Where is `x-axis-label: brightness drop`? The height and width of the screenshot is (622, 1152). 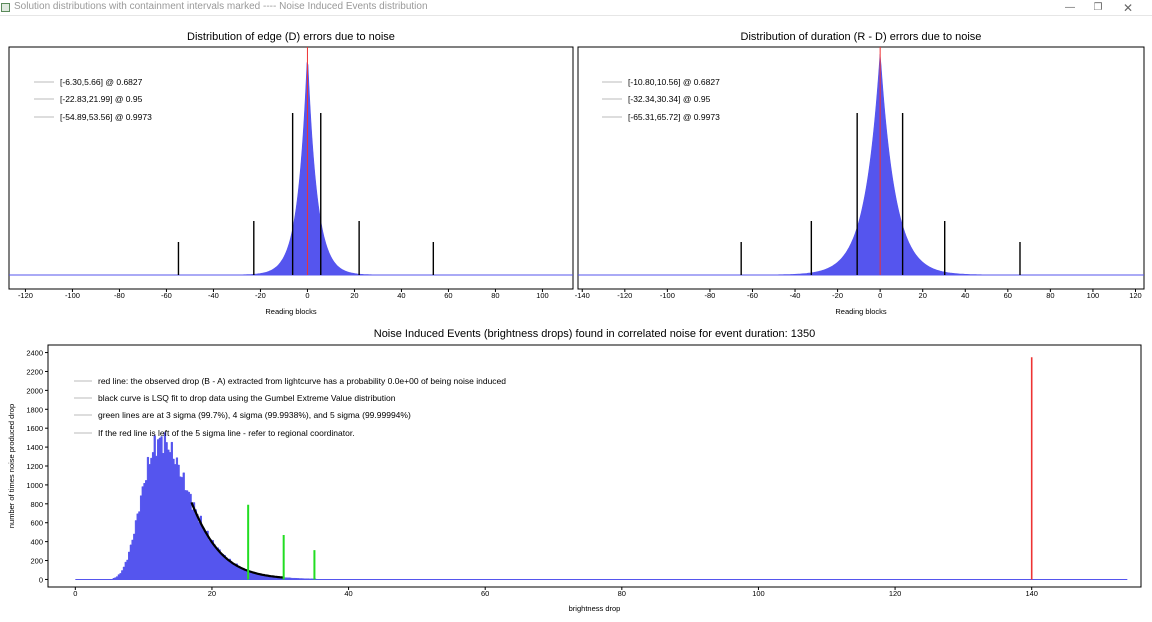
x-axis-label: brightness drop is located at coordinates (595, 608).